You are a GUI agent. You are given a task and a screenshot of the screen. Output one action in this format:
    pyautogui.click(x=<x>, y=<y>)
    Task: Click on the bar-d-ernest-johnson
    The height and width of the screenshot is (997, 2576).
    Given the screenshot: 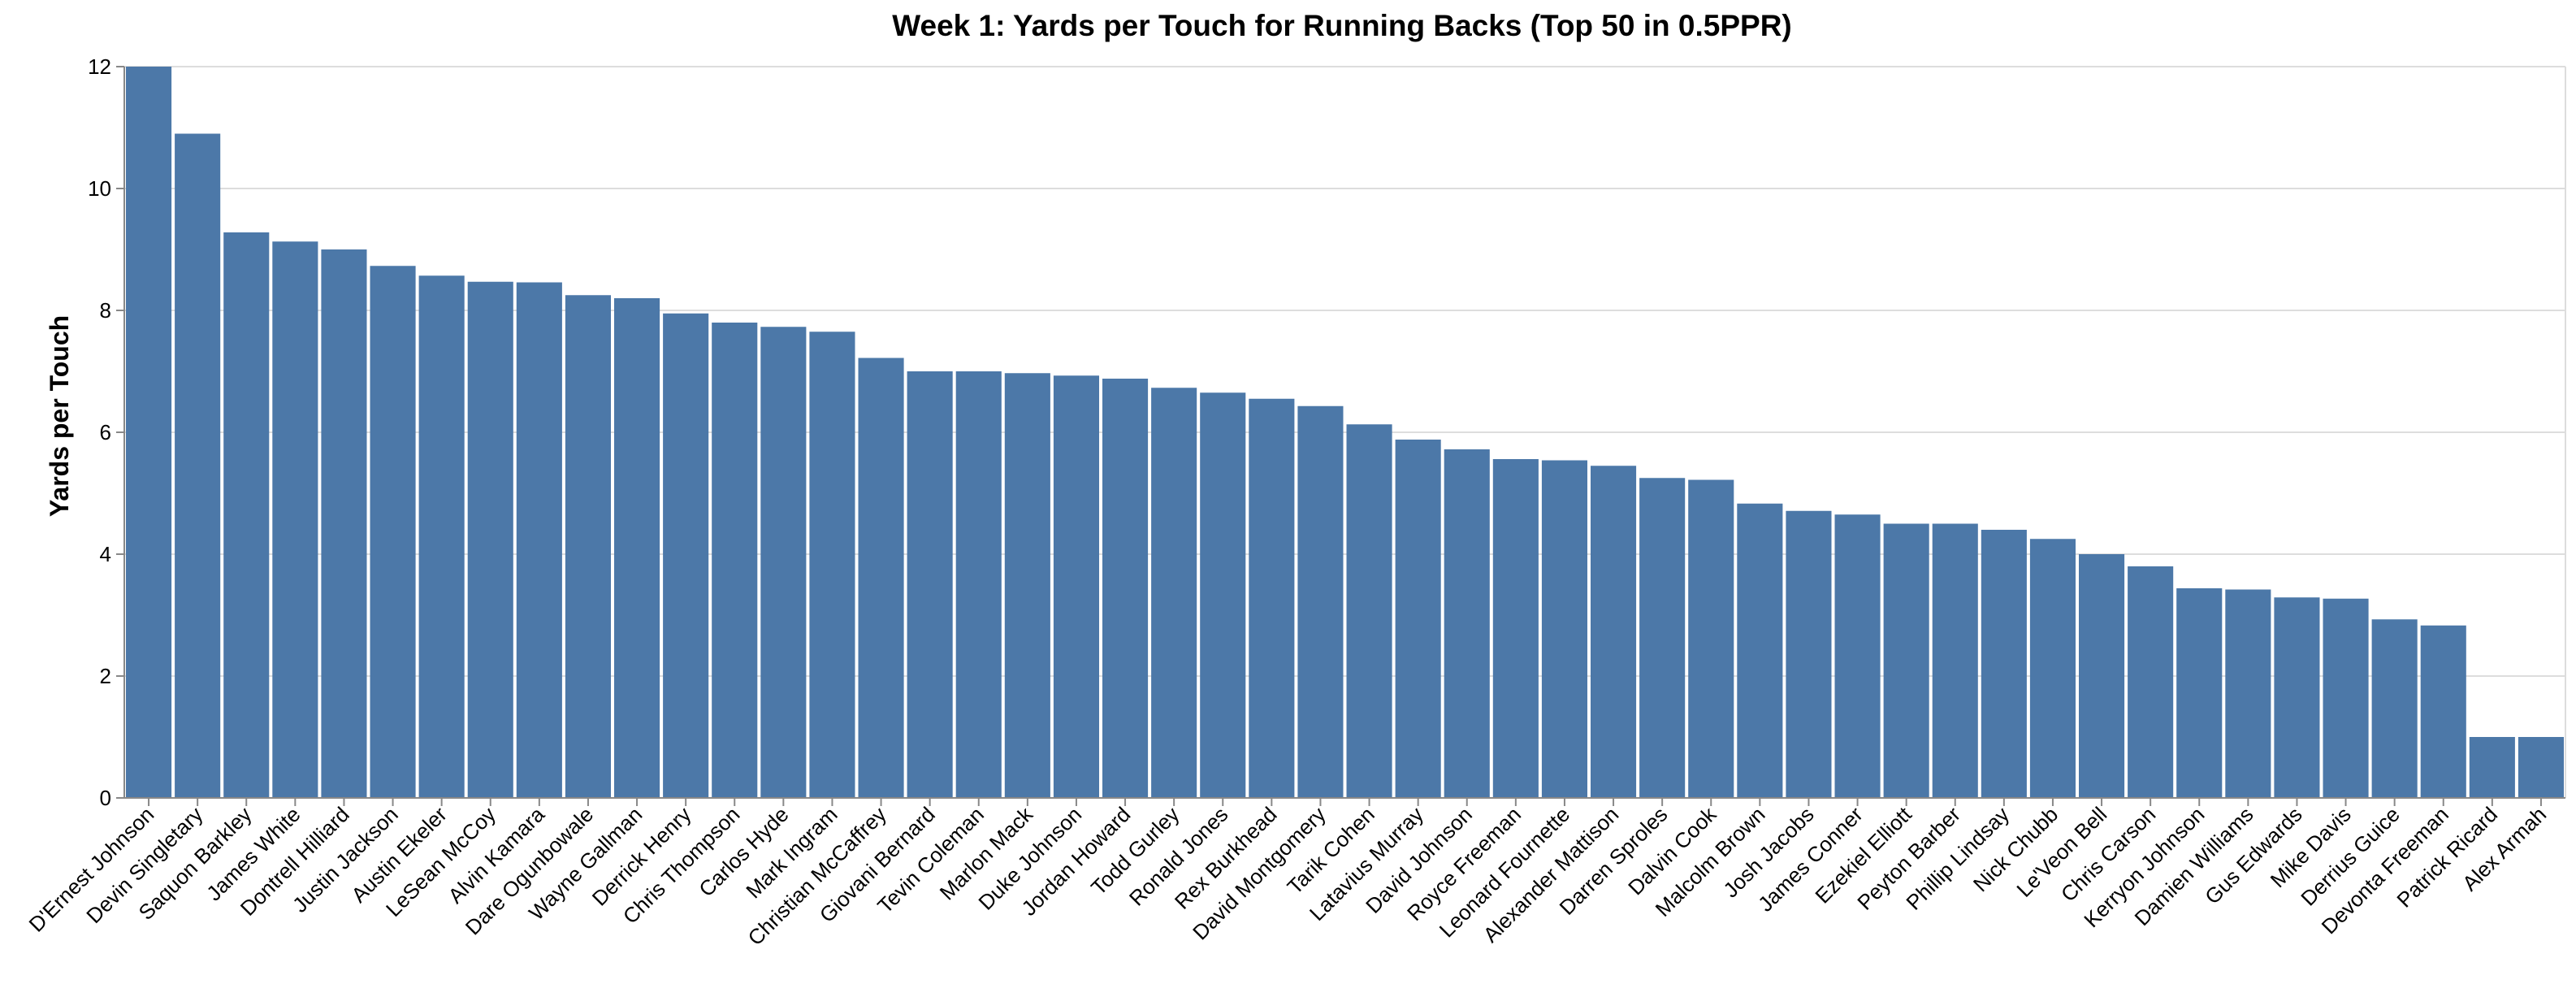 What is the action you would take?
    pyautogui.click(x=149, y=433)
    